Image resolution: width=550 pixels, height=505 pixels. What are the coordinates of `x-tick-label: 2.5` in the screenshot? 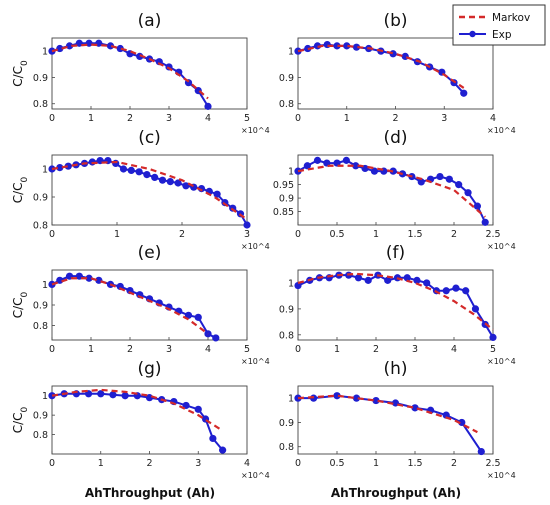 It's located at (492, 463).